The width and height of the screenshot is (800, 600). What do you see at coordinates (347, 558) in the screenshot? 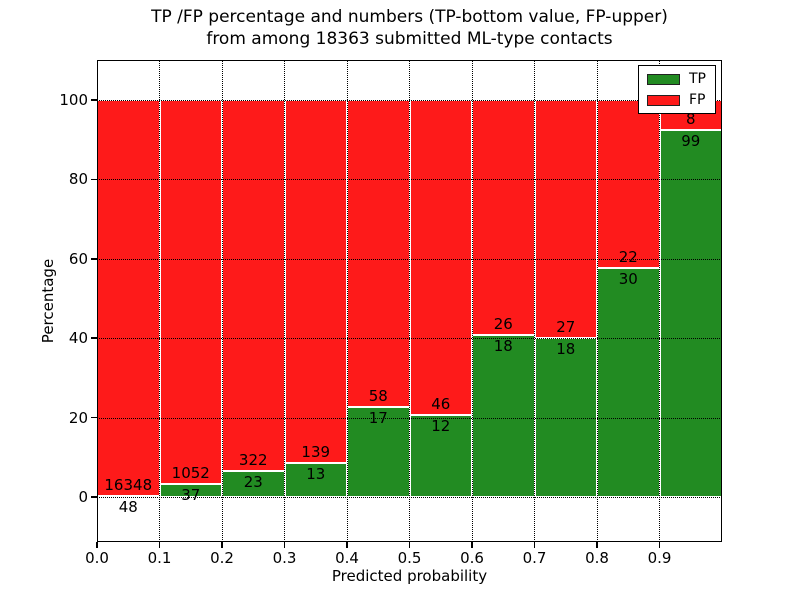
I see `x-tick-label: 0.4` at bounding box center [347, 558].